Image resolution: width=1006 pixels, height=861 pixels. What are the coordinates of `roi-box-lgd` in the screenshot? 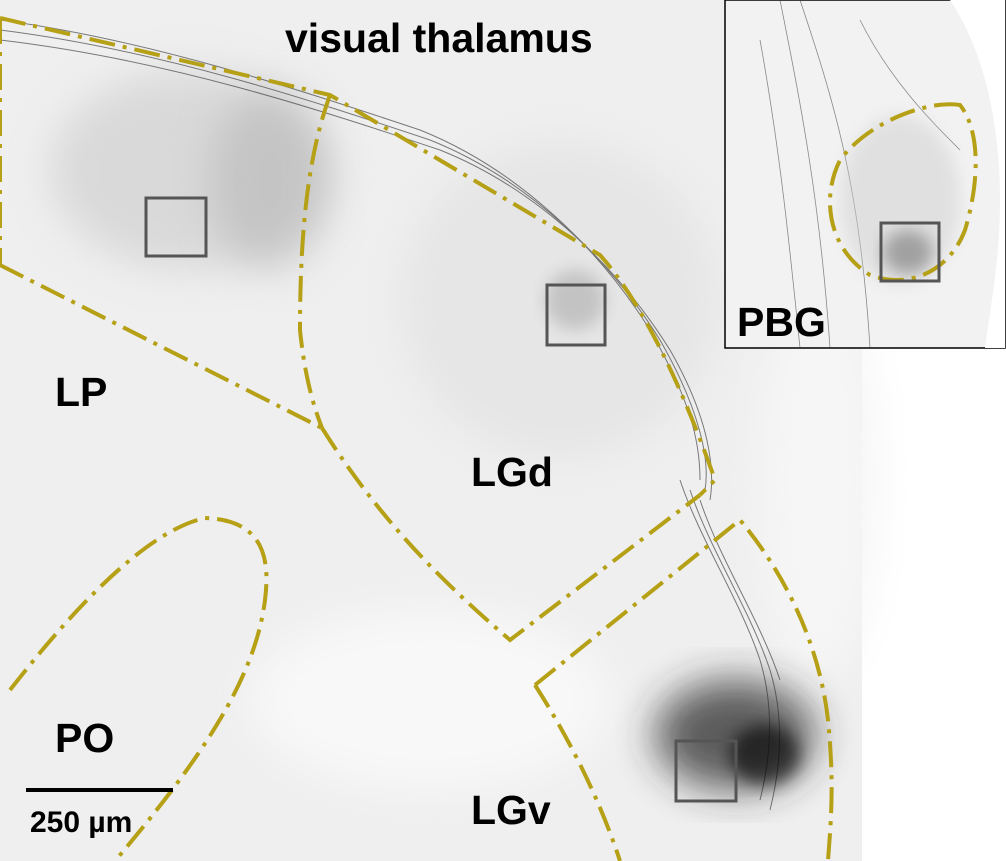 It's located at (576, 315).